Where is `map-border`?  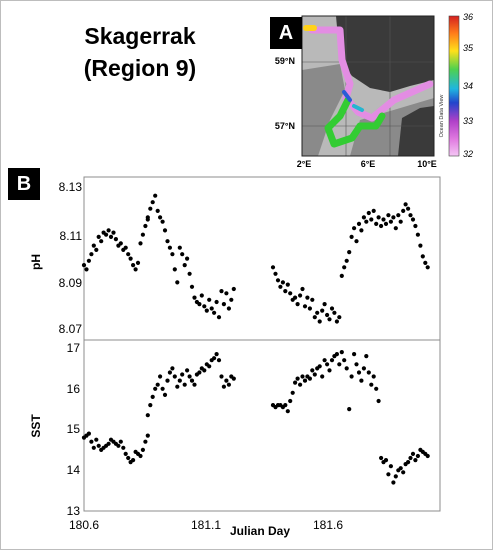 map-border is located at coordinates (368, 86).